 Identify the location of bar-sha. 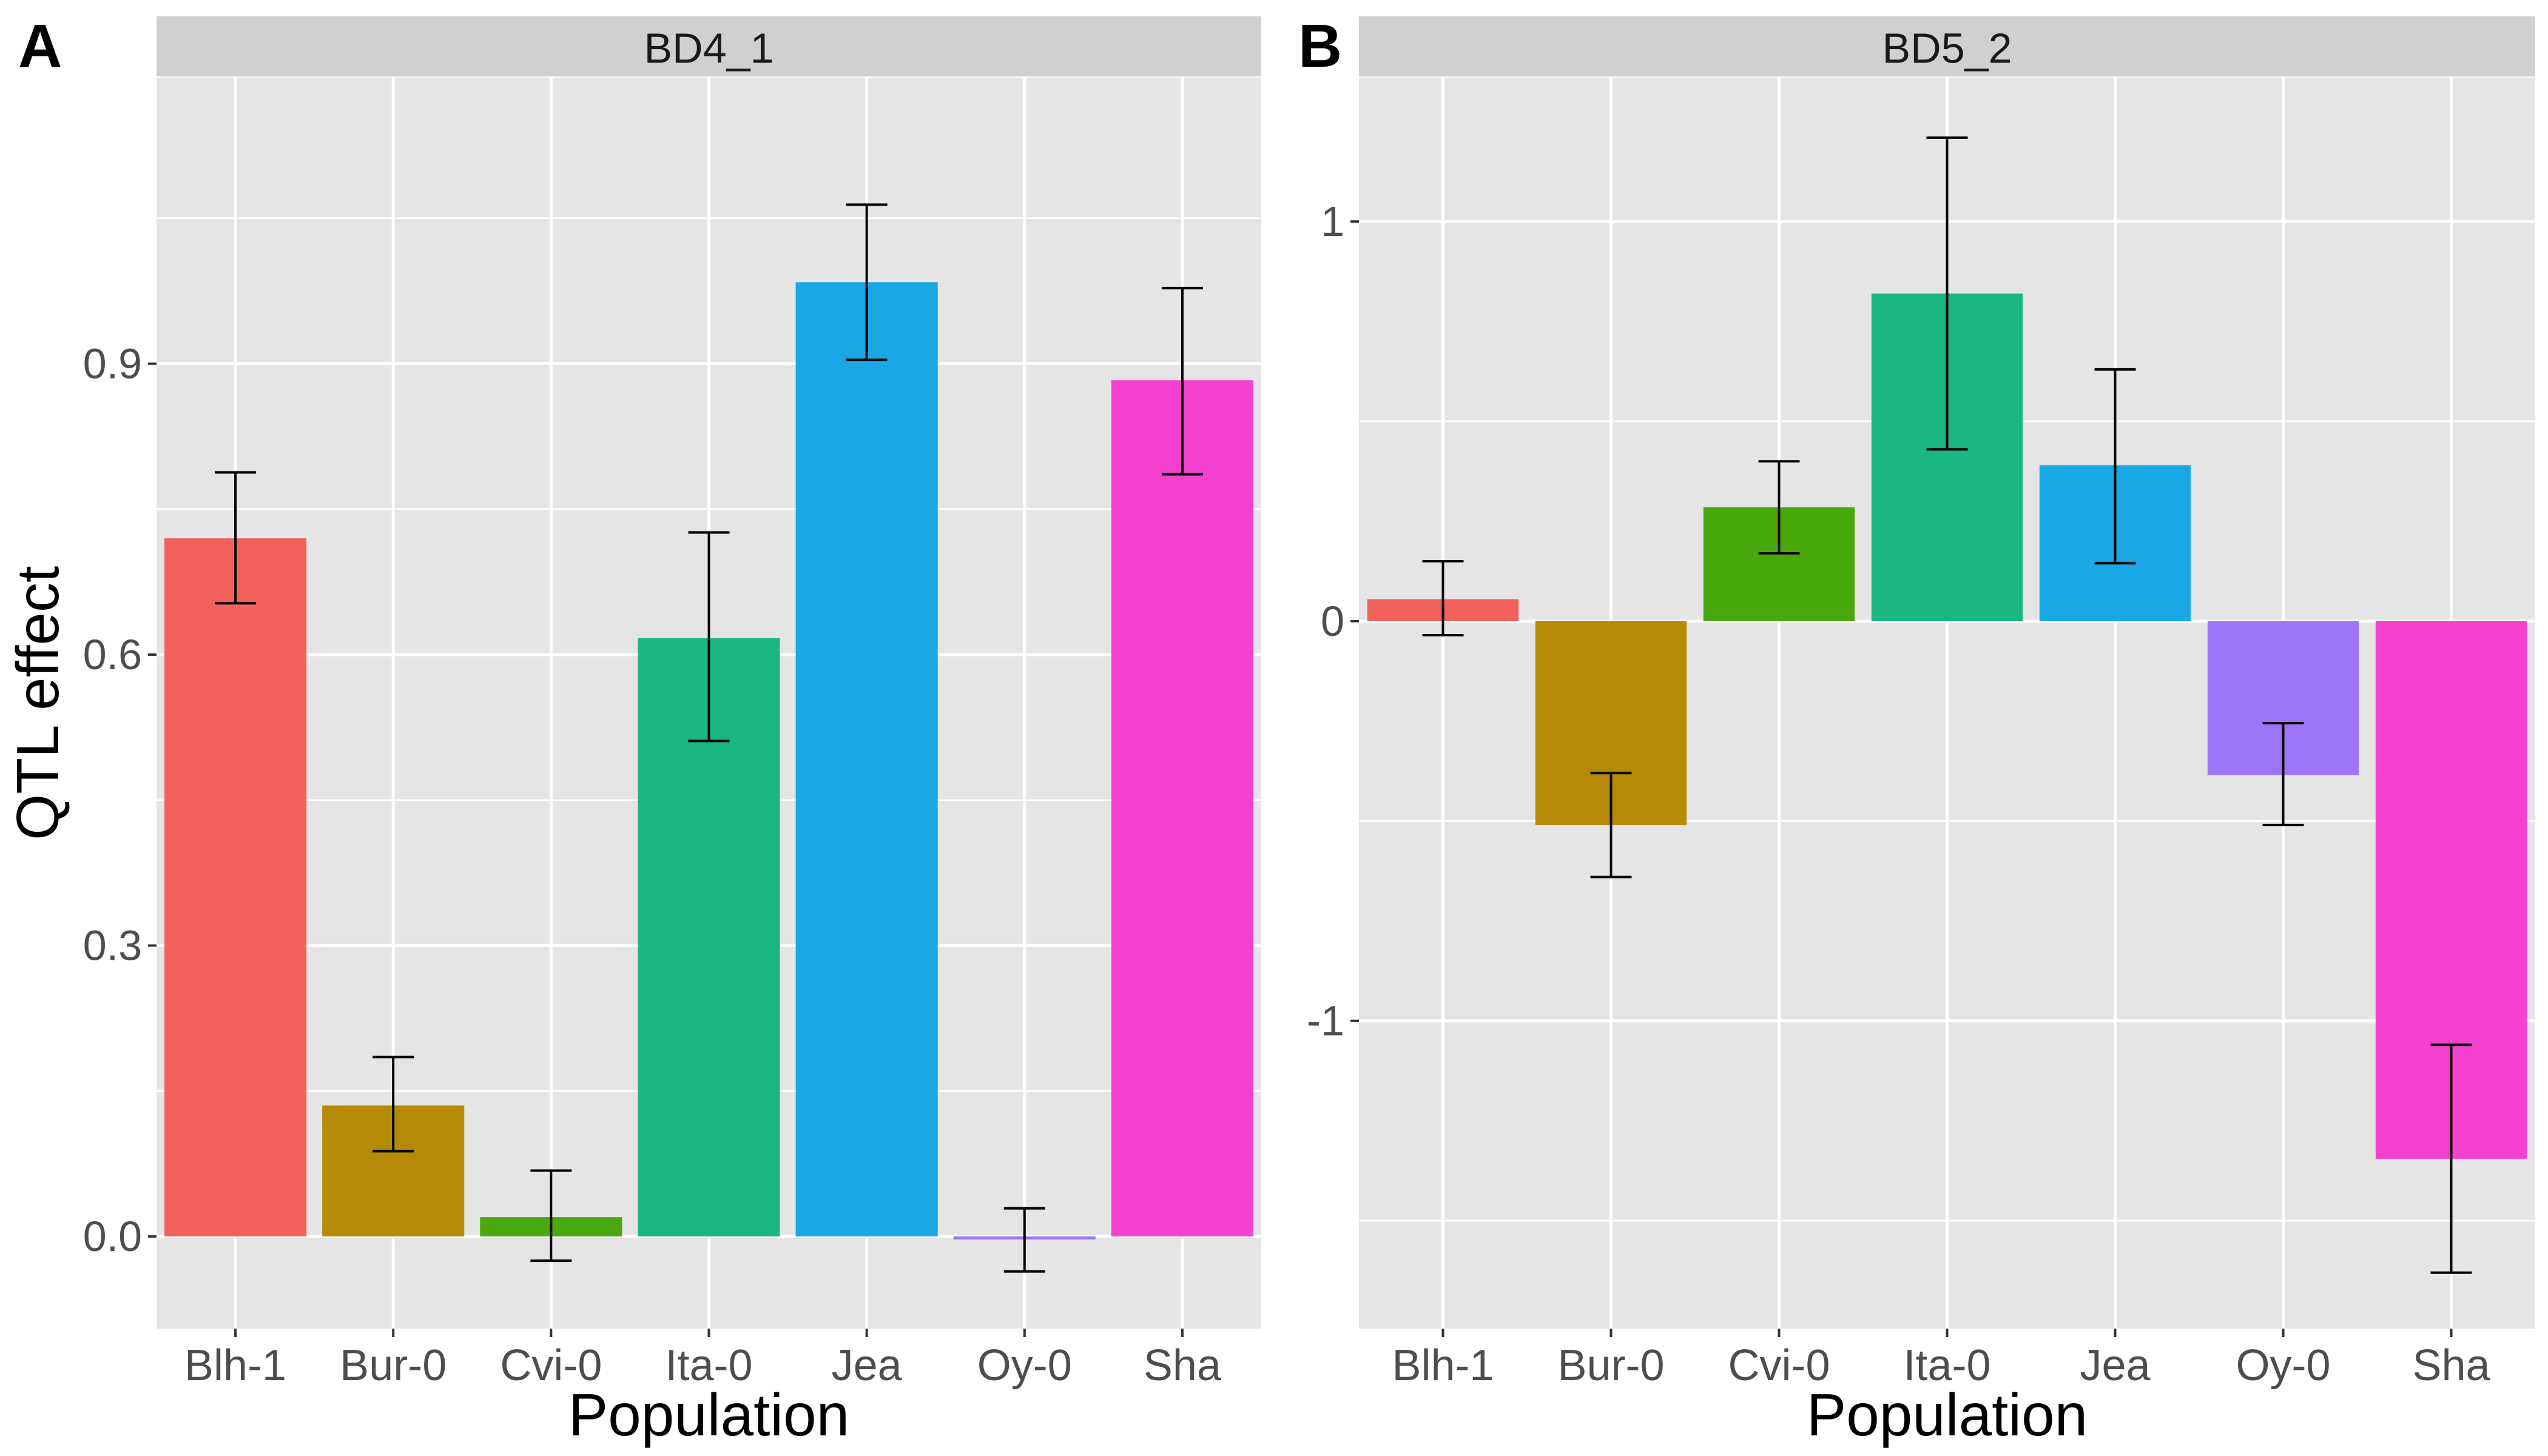
(1182, 808).